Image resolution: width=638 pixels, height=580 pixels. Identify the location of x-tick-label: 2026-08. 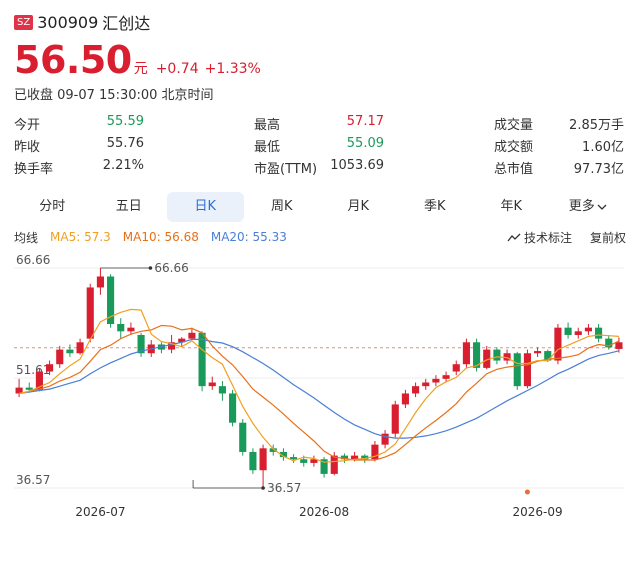
(324, 512).